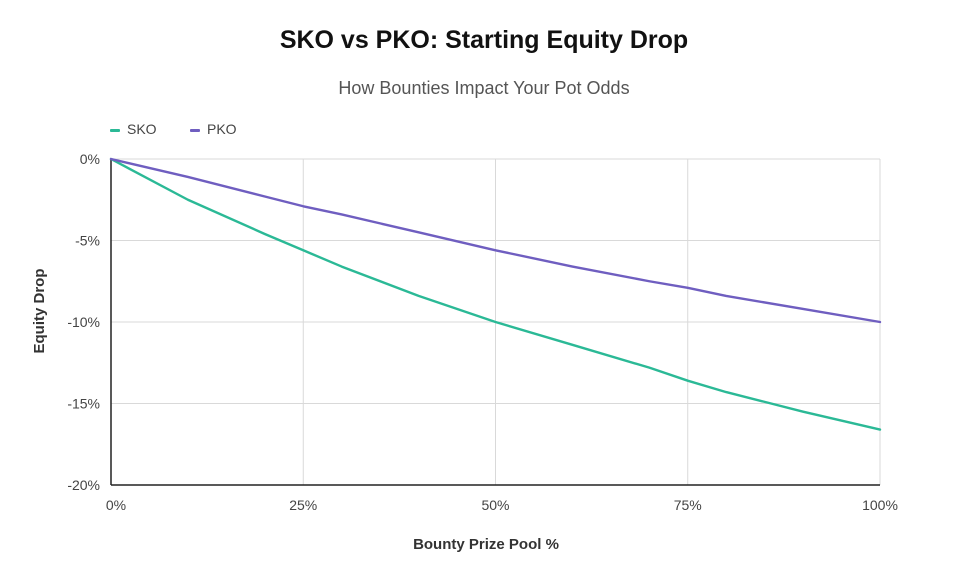 The height and width of the screenshot is (576, 968). Describe the element at coordinates (90, 159) in the screenshot. I see `y-tick-label: 0%` at that location.